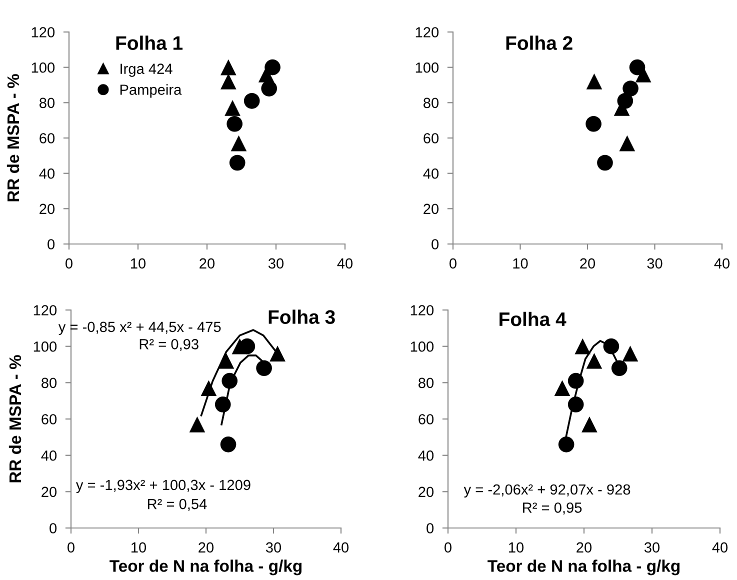 The width and height of the screenshot is (737, 580). I want to click on chart-title: Folha 2, so click(539, 43).